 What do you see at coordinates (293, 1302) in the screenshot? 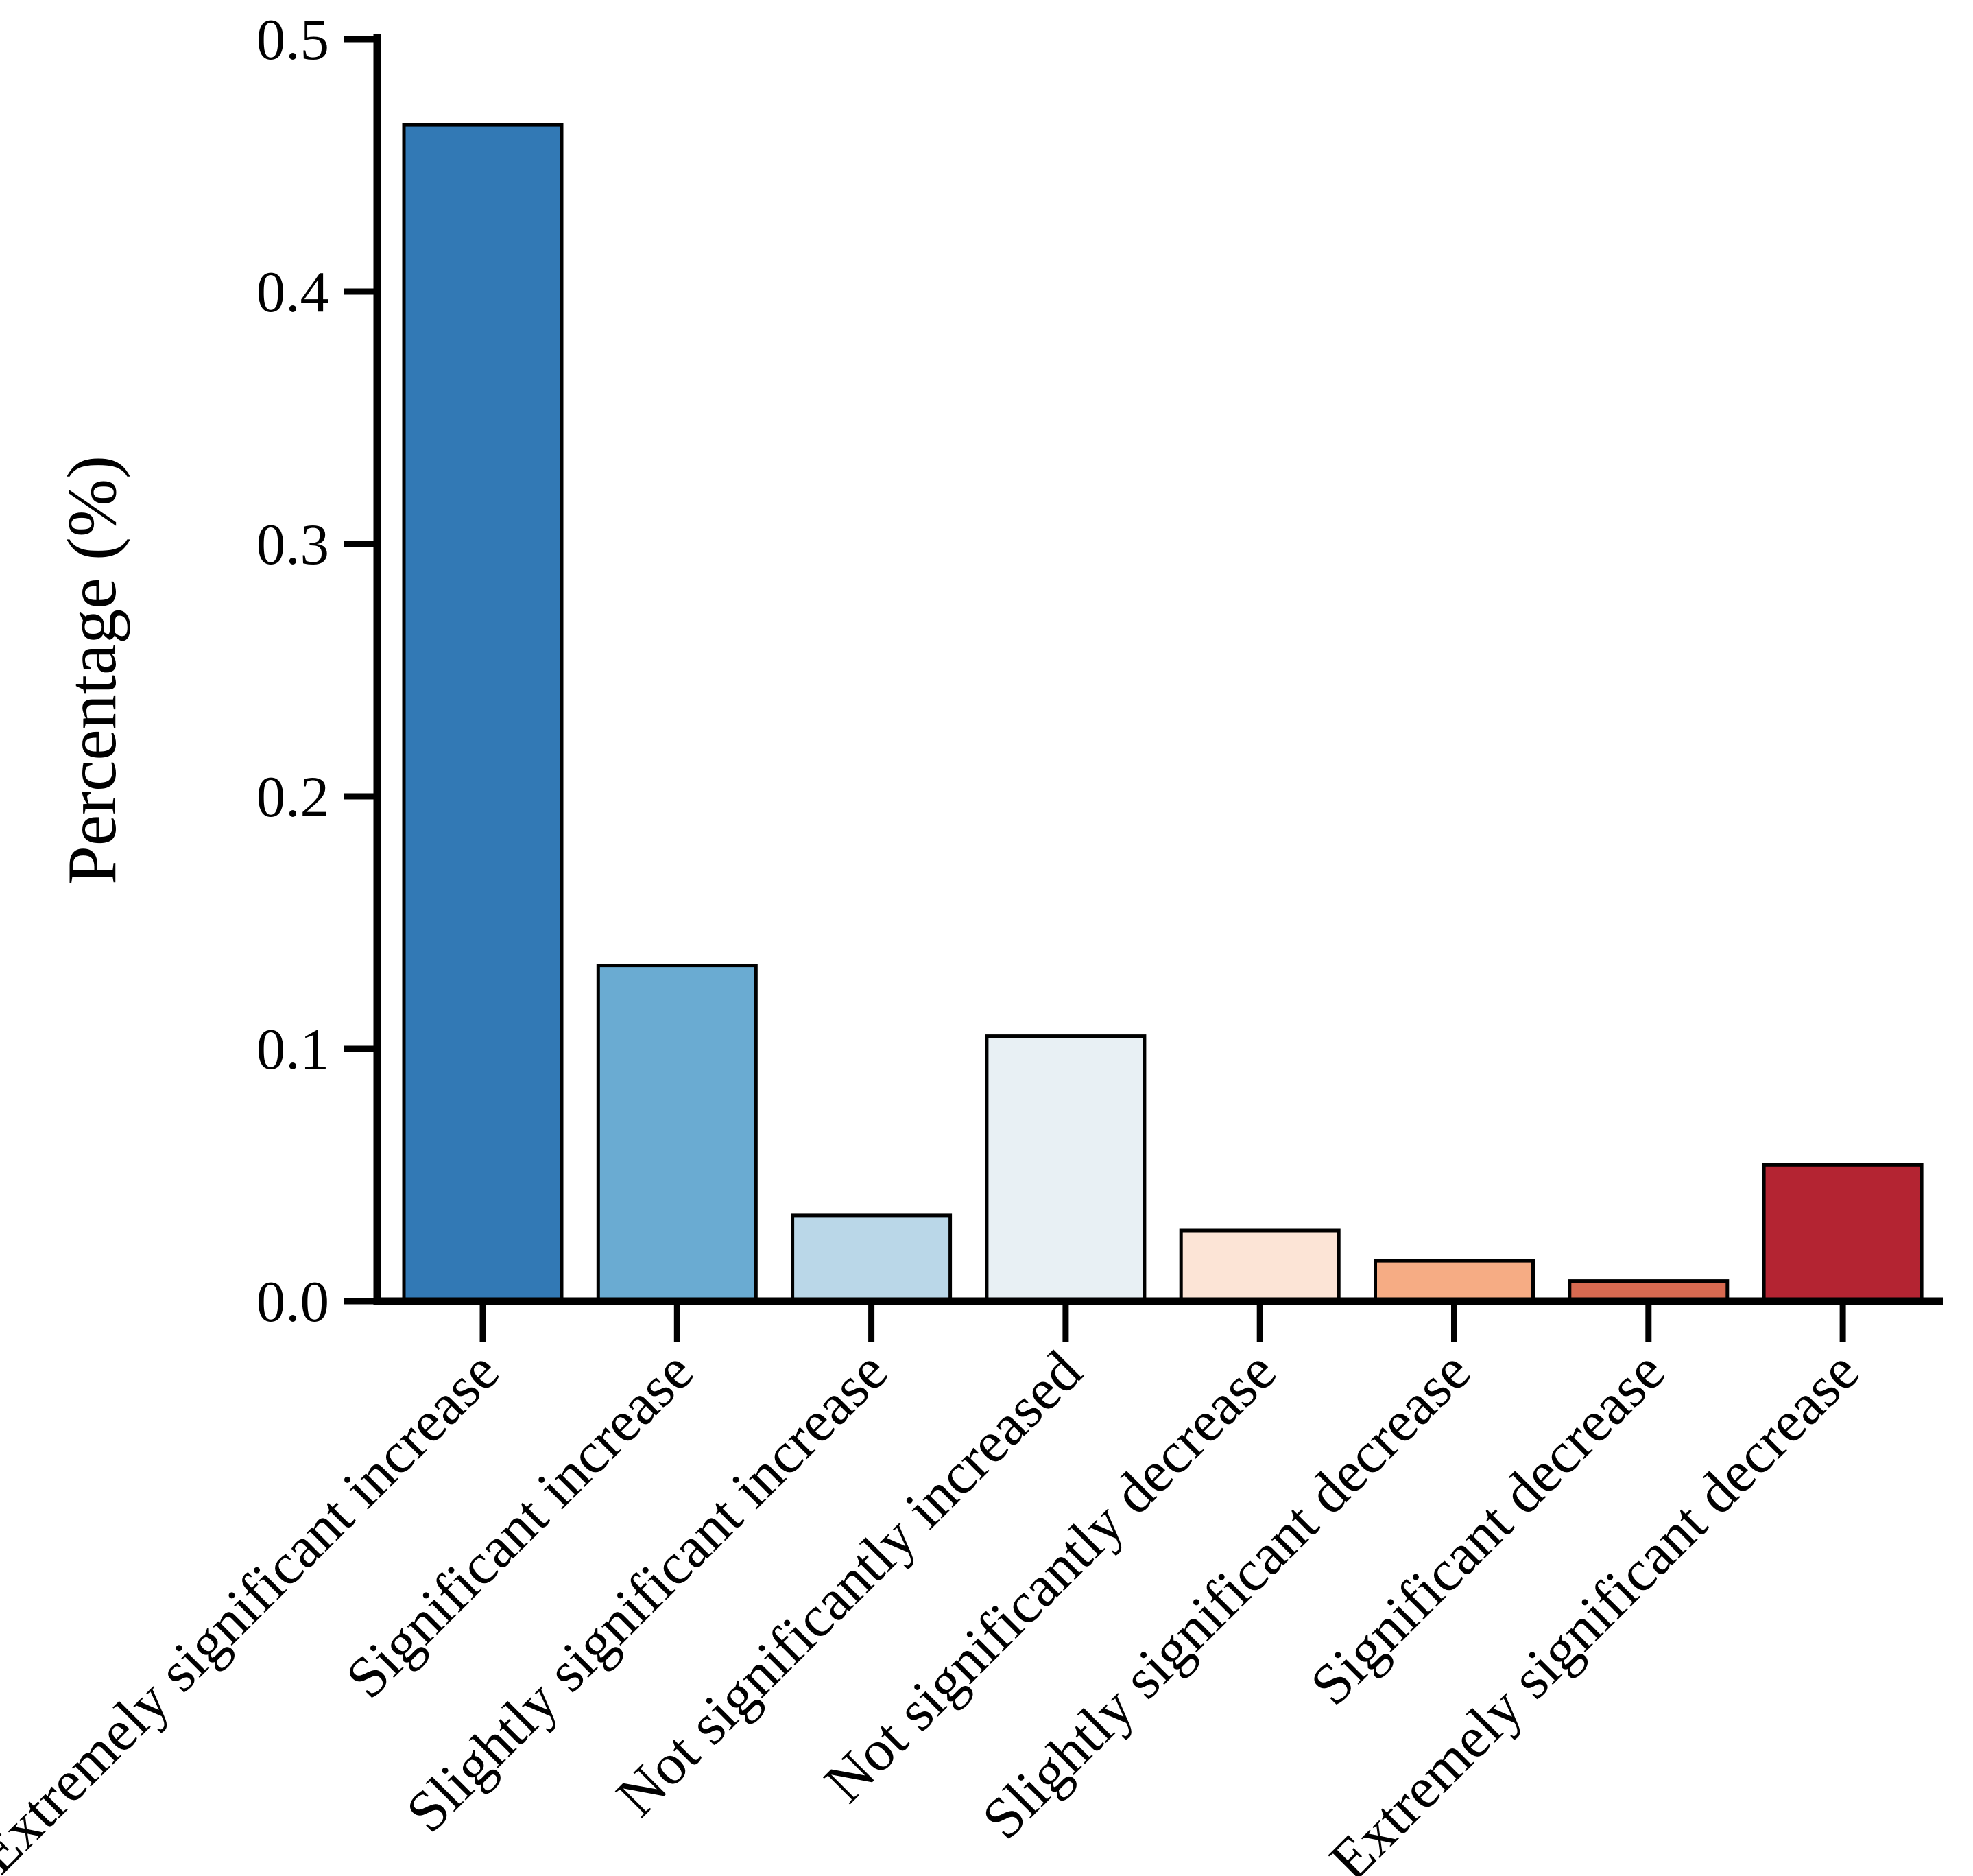
I see `y-tick-label: 0.0` at bounding box center [293, 1302].